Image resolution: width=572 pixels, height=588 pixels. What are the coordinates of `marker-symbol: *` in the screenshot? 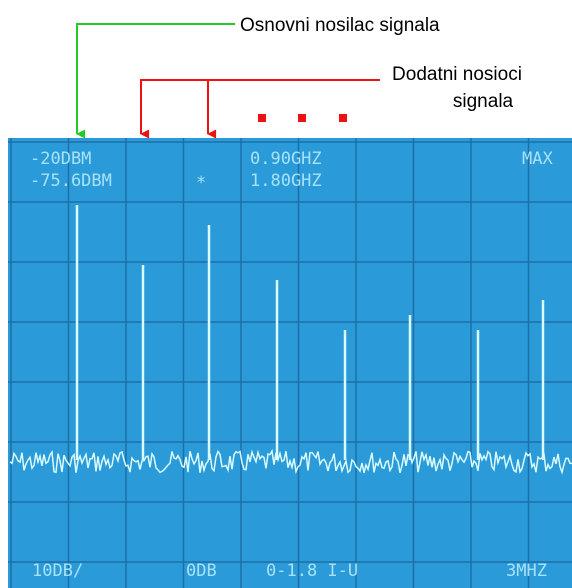 It's located at (201, 183).